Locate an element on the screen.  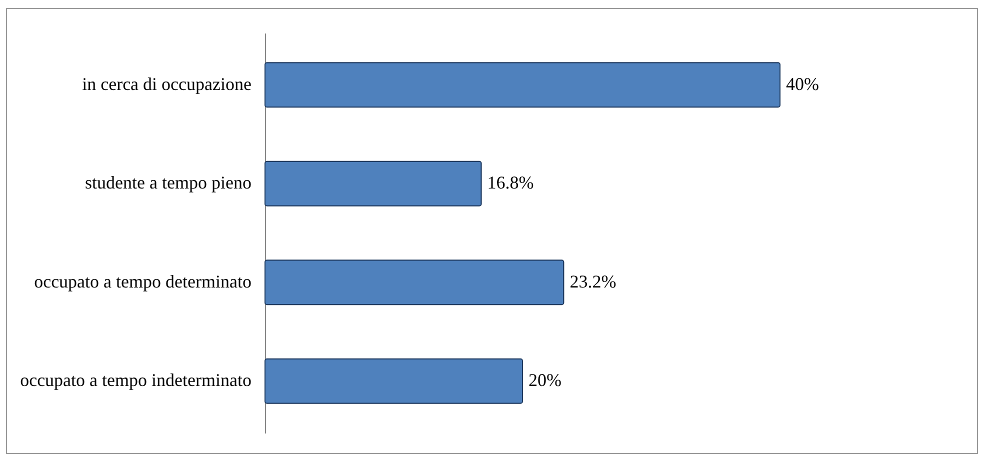
y-tick-label: occupato a tempo indeterminato is located at coordinates (136, 380).